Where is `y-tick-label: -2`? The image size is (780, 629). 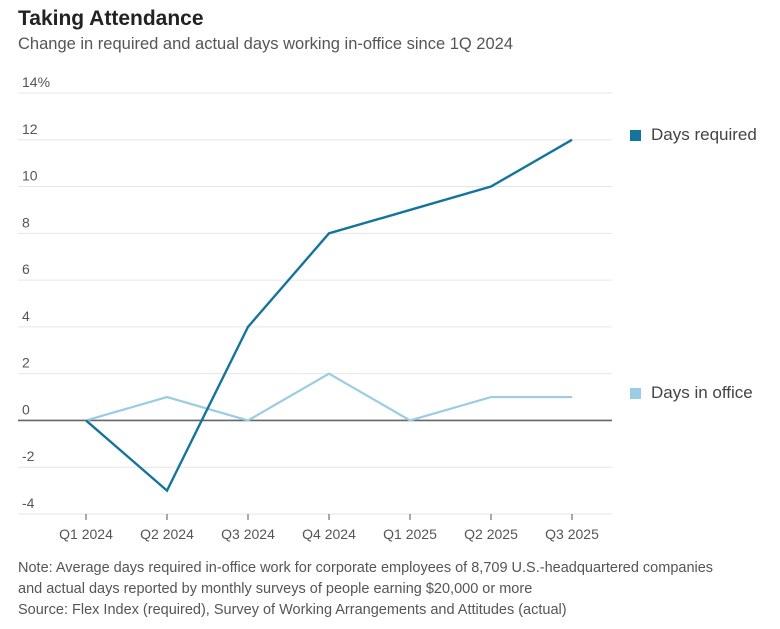
y-tick-label: -2 is located at coordinates (28, 456).